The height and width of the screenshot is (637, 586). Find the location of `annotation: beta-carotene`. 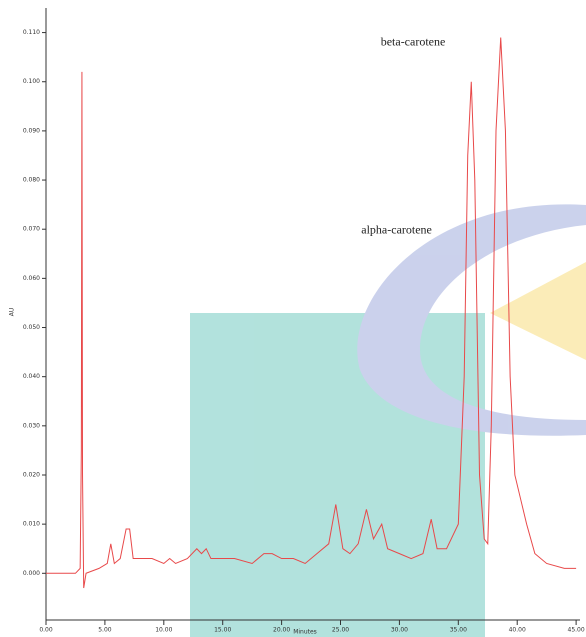

annotation: beta-carotene is located at coordinates (413, 41).